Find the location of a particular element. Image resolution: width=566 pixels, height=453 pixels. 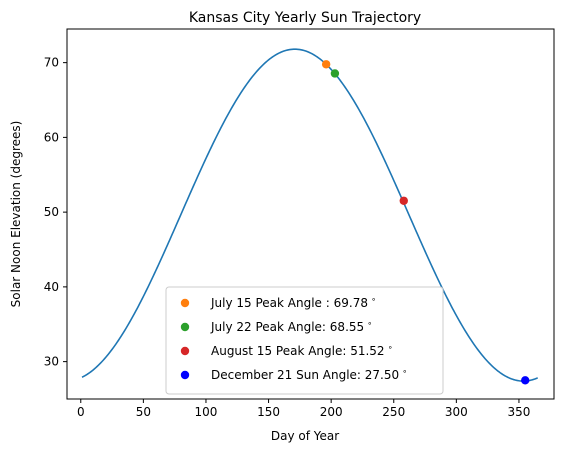

x-tick-label: 100 is located at coordinates (206, 412).